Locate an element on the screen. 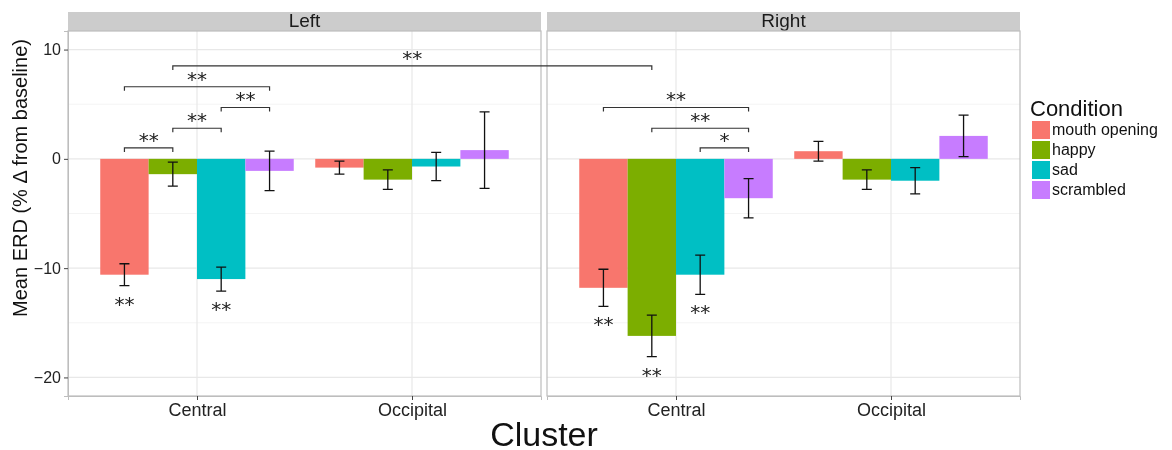 This screenshot has height=450, width=1172. legend-label: mouth opening is located at coordinates (1105, 129).